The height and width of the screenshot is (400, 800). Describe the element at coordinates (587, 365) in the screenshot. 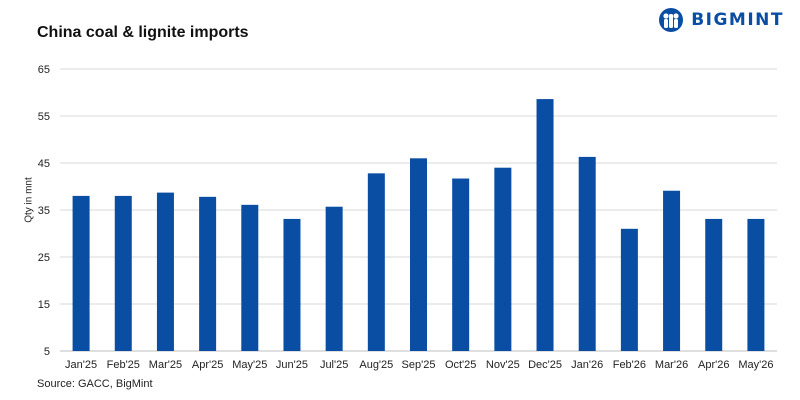

I see `x-tick-label: Jan'26` at that location.